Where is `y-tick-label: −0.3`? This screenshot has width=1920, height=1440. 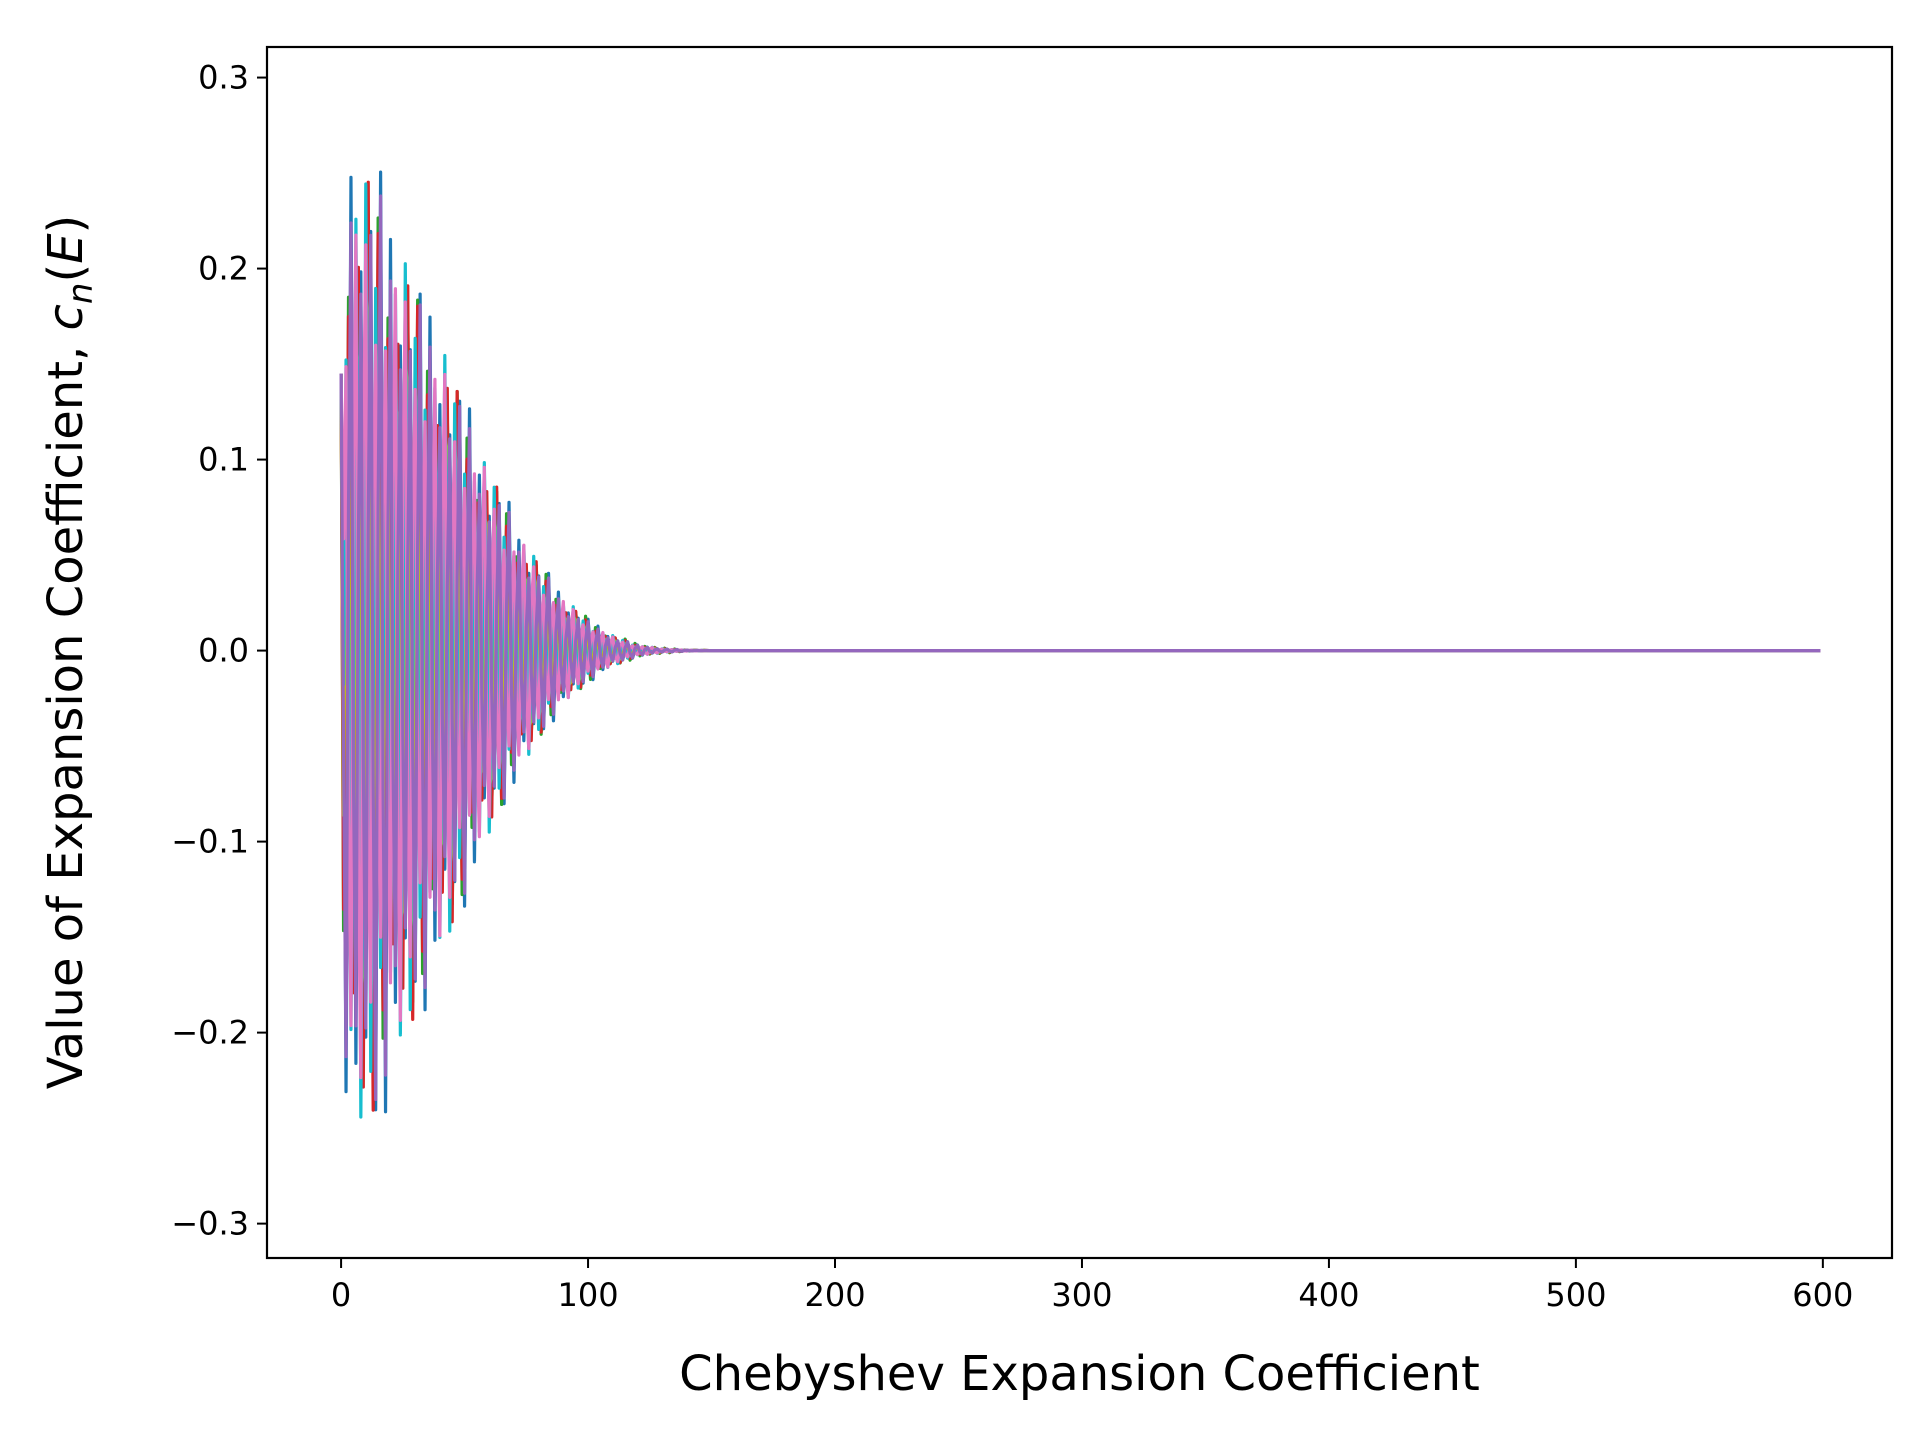 y-tick-label: −0.3 is located at coordinates (210, 1224).